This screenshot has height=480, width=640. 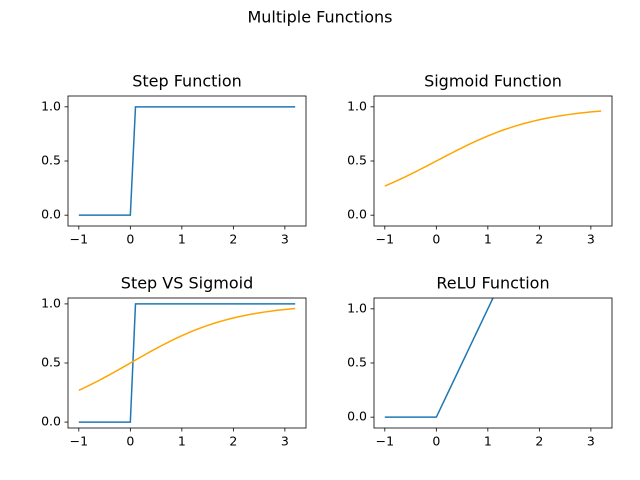 I want to click on axes-title: Step VS Sigmoid, so click(x=187, y=283).